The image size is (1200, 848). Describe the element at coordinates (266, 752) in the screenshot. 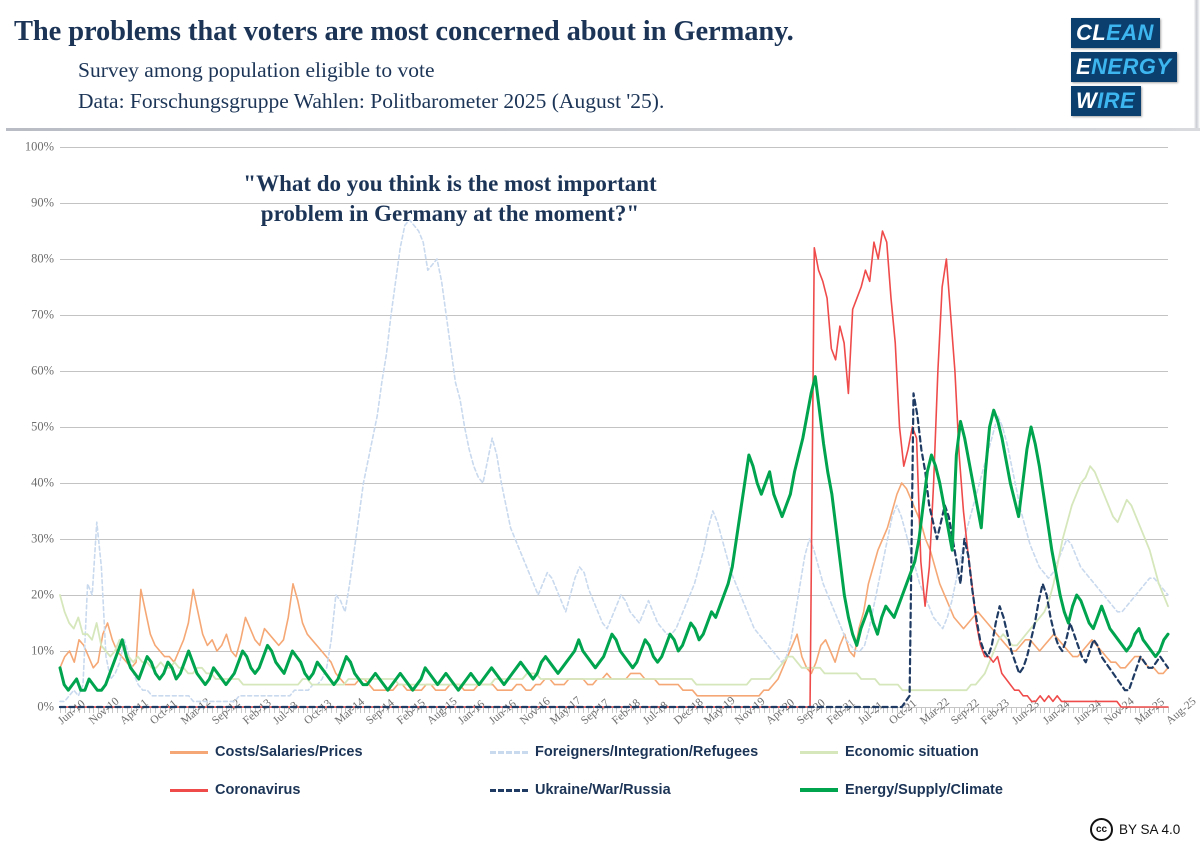

I see `legend-item: Costs/Salaries/Prices` at that location.